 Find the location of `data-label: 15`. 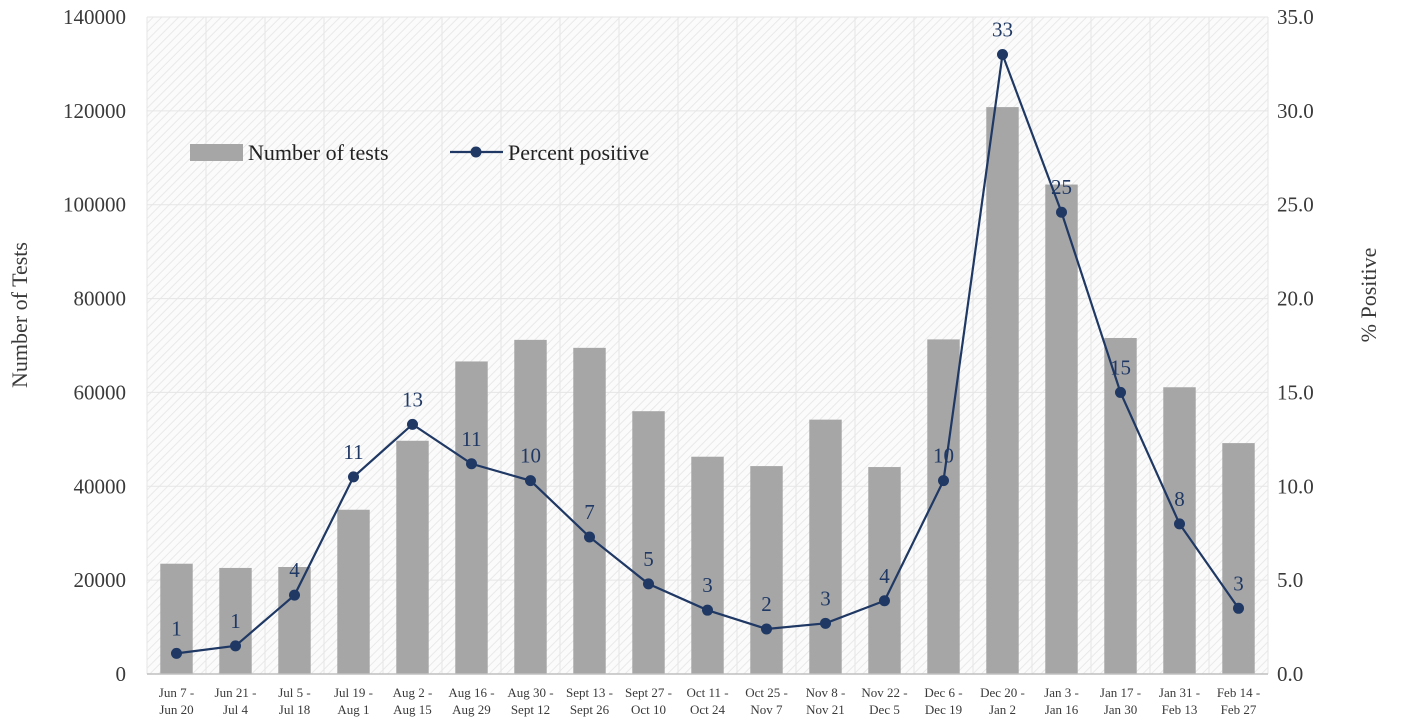

data-label: 15 is located at coordinates (1120, 367).